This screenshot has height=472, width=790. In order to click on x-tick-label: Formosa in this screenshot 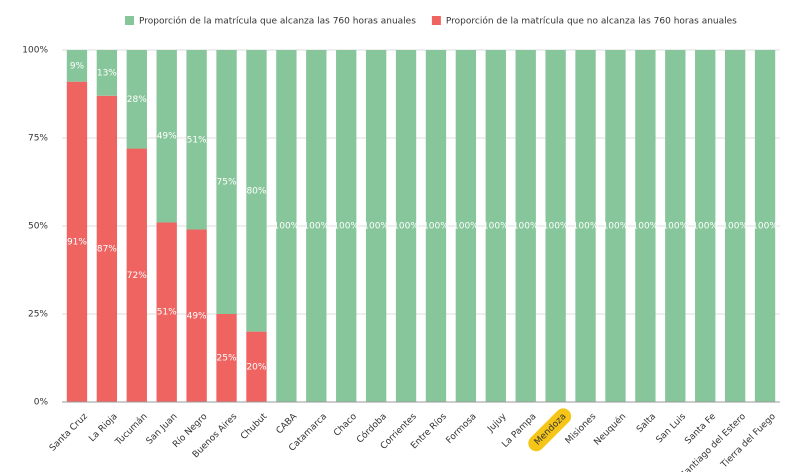, I will do `click(461, 429)`.